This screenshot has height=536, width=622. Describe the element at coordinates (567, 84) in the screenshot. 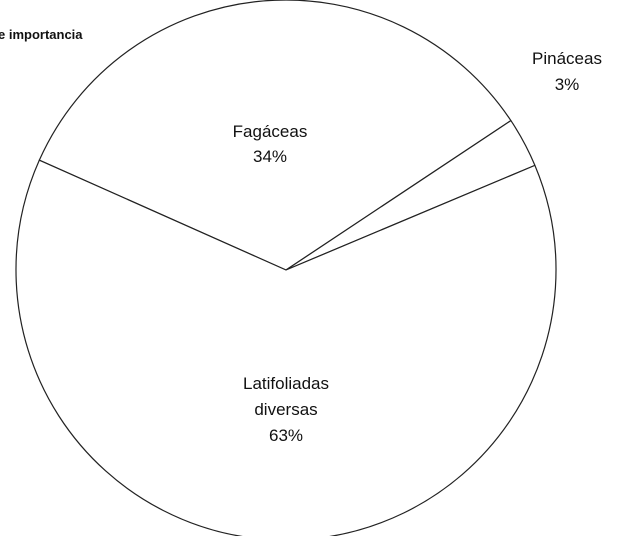

I see `slice-label-pinaceas-value: 3%` at that location.